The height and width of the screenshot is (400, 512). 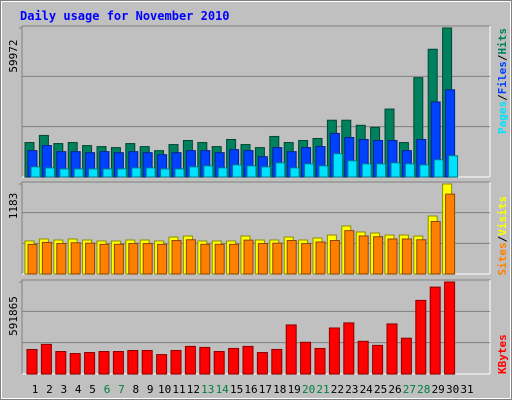 I want to click on x-tick-label: 29, so click(x=438, y=389).